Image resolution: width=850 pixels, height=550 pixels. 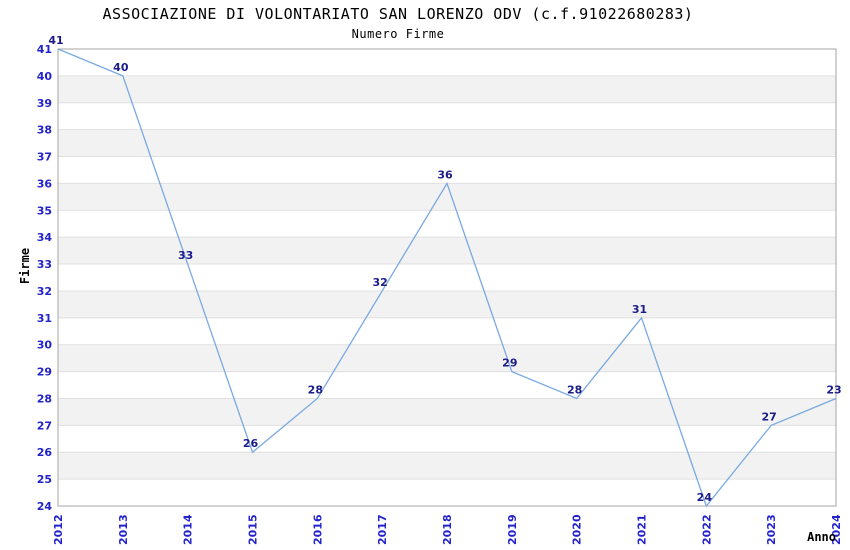 I want to click on y-tick-label: 39, so click(x=44, y=103).